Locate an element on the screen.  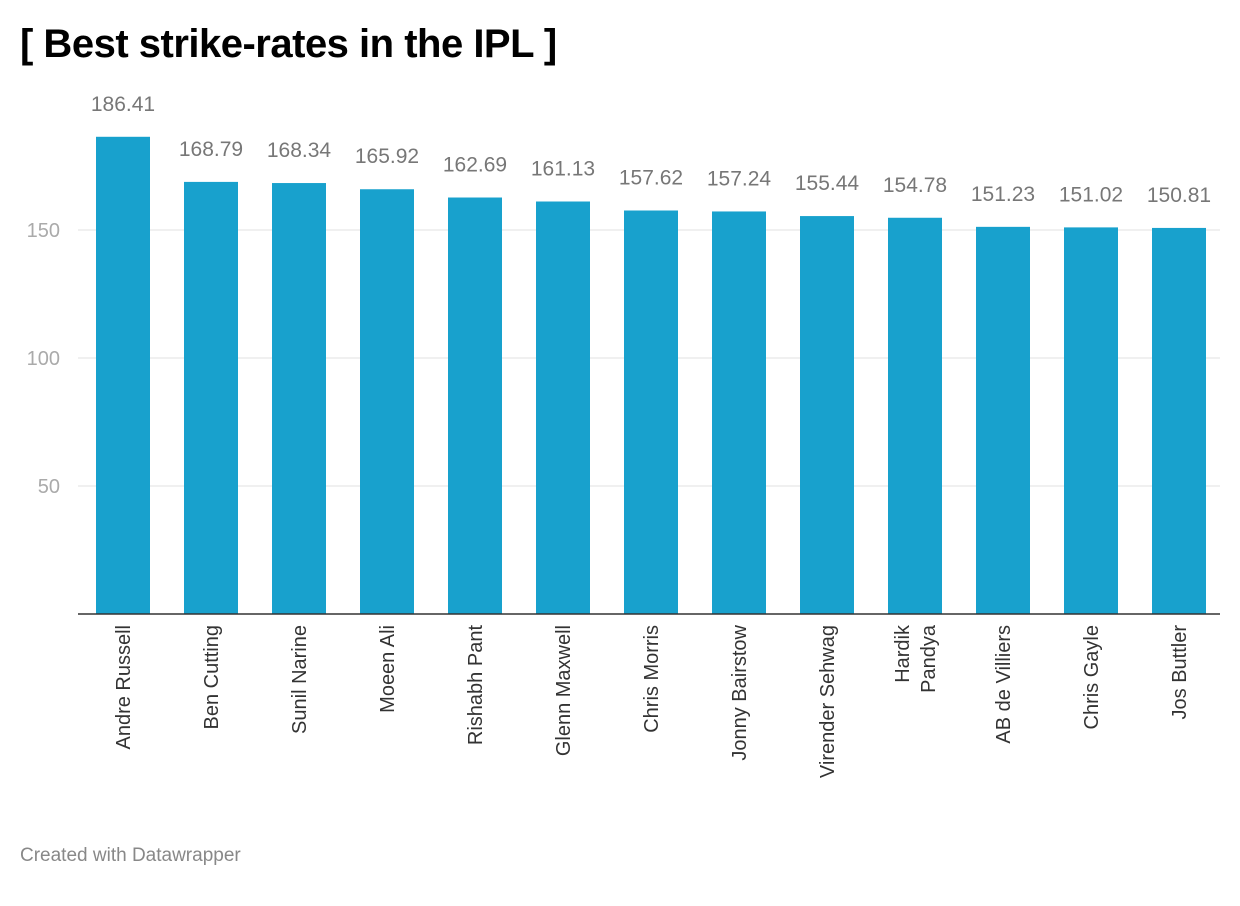
y-tick-label: 50 is located at coordinates (49, 487).